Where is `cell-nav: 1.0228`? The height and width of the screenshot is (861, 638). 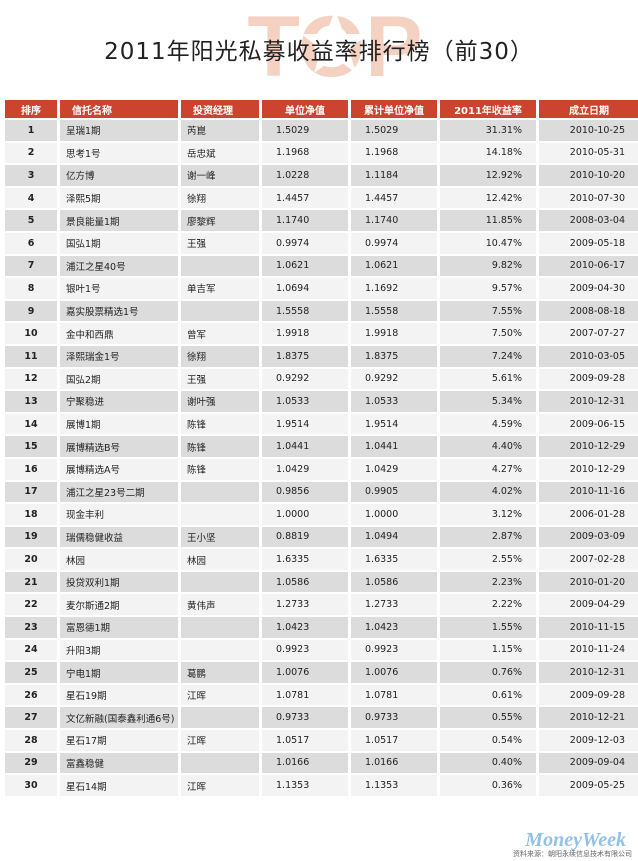
cell-nav: 1.0228 is located at coordinates (305, 175).